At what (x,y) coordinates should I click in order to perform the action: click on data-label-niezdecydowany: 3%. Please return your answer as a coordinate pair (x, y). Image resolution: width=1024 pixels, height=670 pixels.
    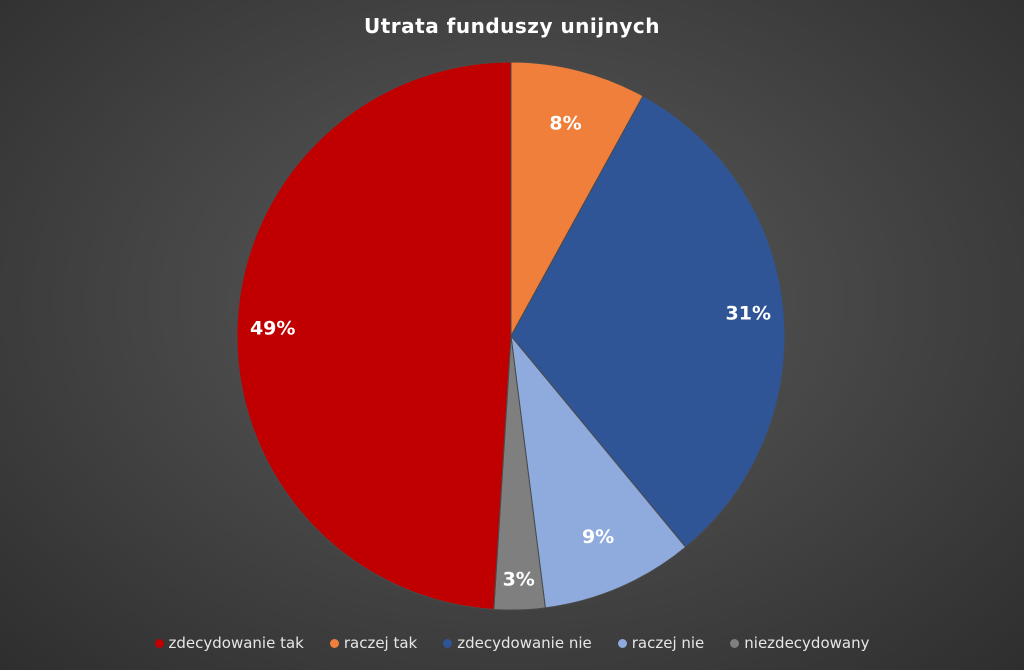
    Looking at the image, I should click on (519, 580).